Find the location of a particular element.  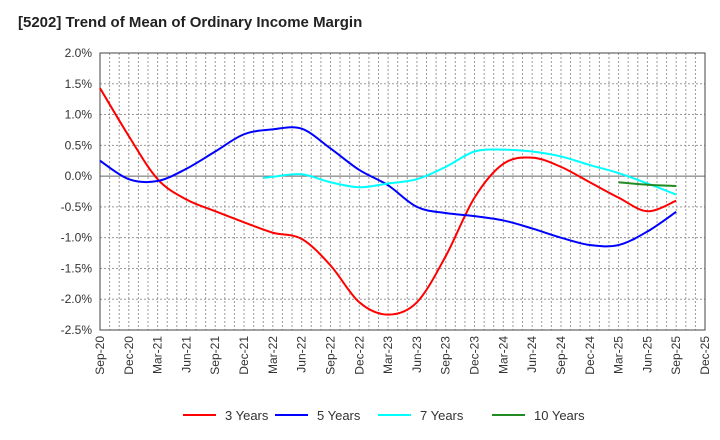

y-tick-label: 1.5% is located at coordinates (79, 84).